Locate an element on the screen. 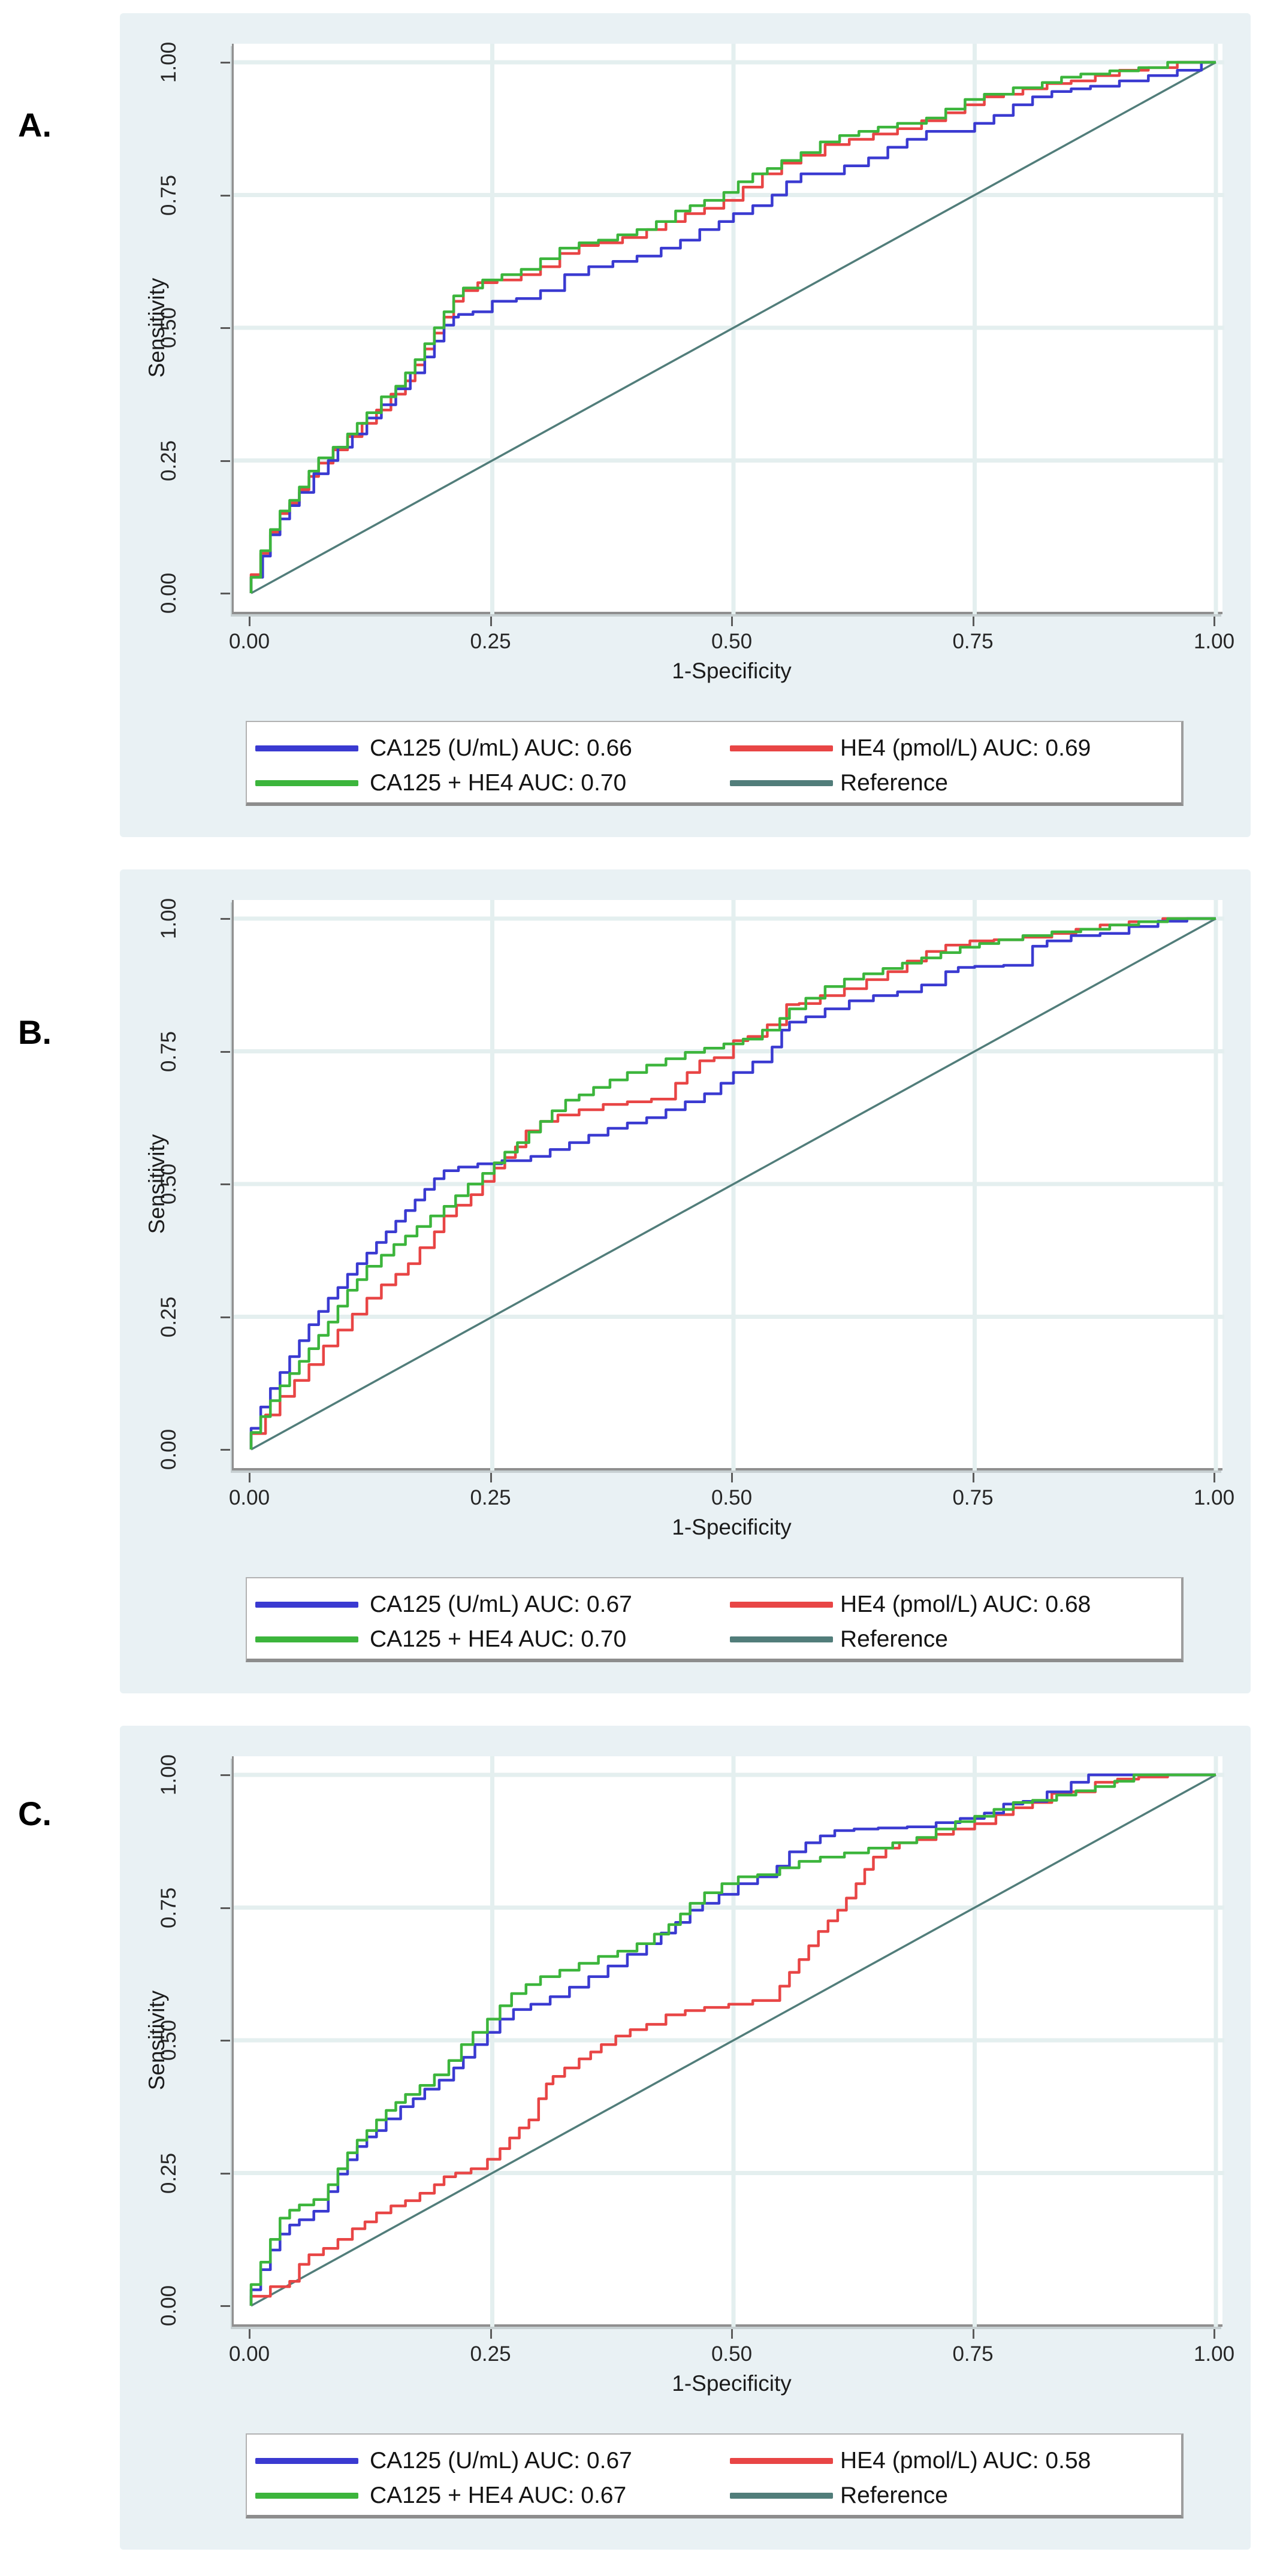 The width and height of the screenshot is (1283, 2576). legend-item-ca125: CA125 (U/mL) AUC: 0.66 is located at coordinates (483, 749).